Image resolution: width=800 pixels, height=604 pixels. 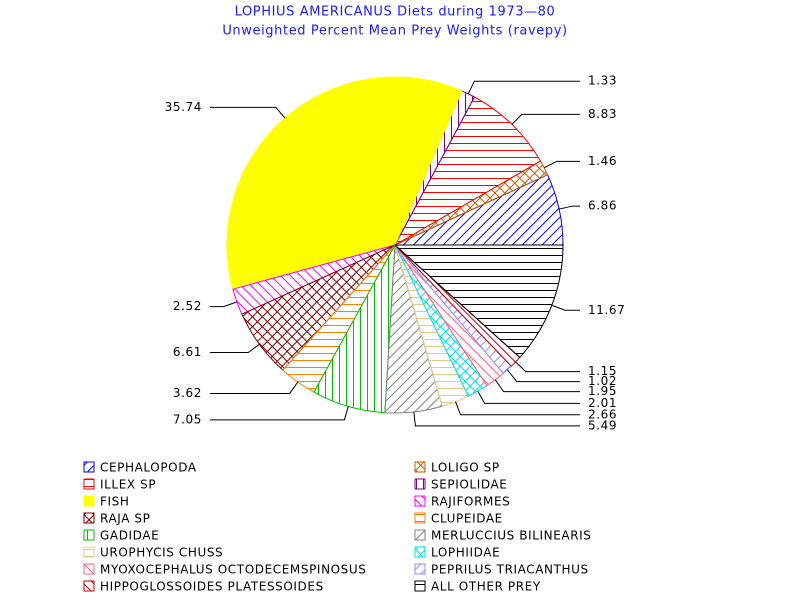 What do you see at coordinates (129, 536) in the screenshot?
I see `legend-label: GADIDAE` at bounding box center [129, 536].